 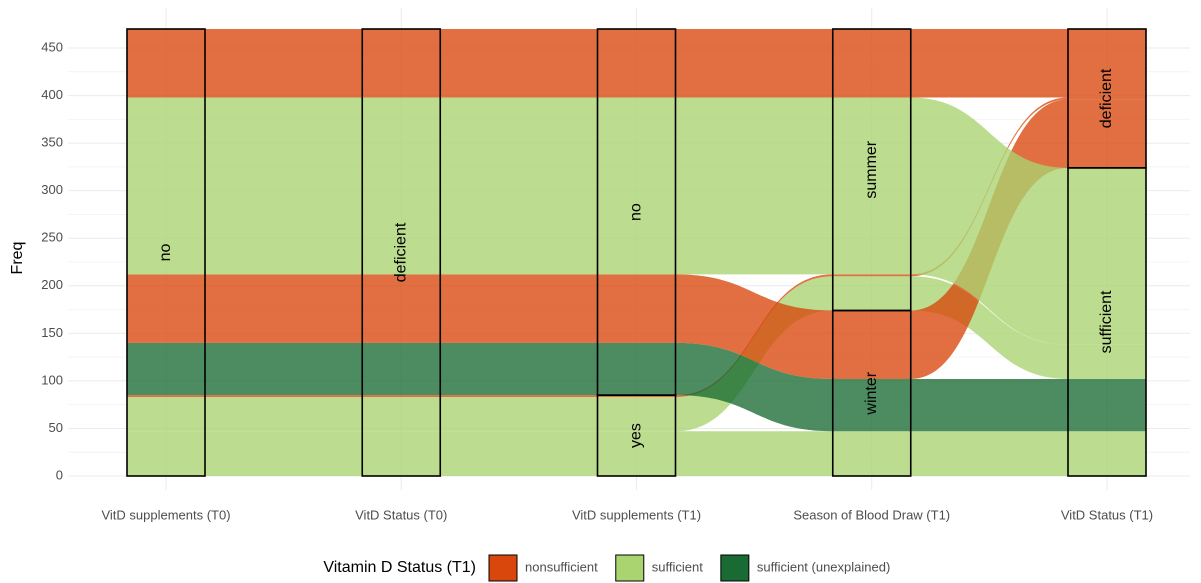 I want to click on stratum-label: sufficient, so click(x=1106, y=321).